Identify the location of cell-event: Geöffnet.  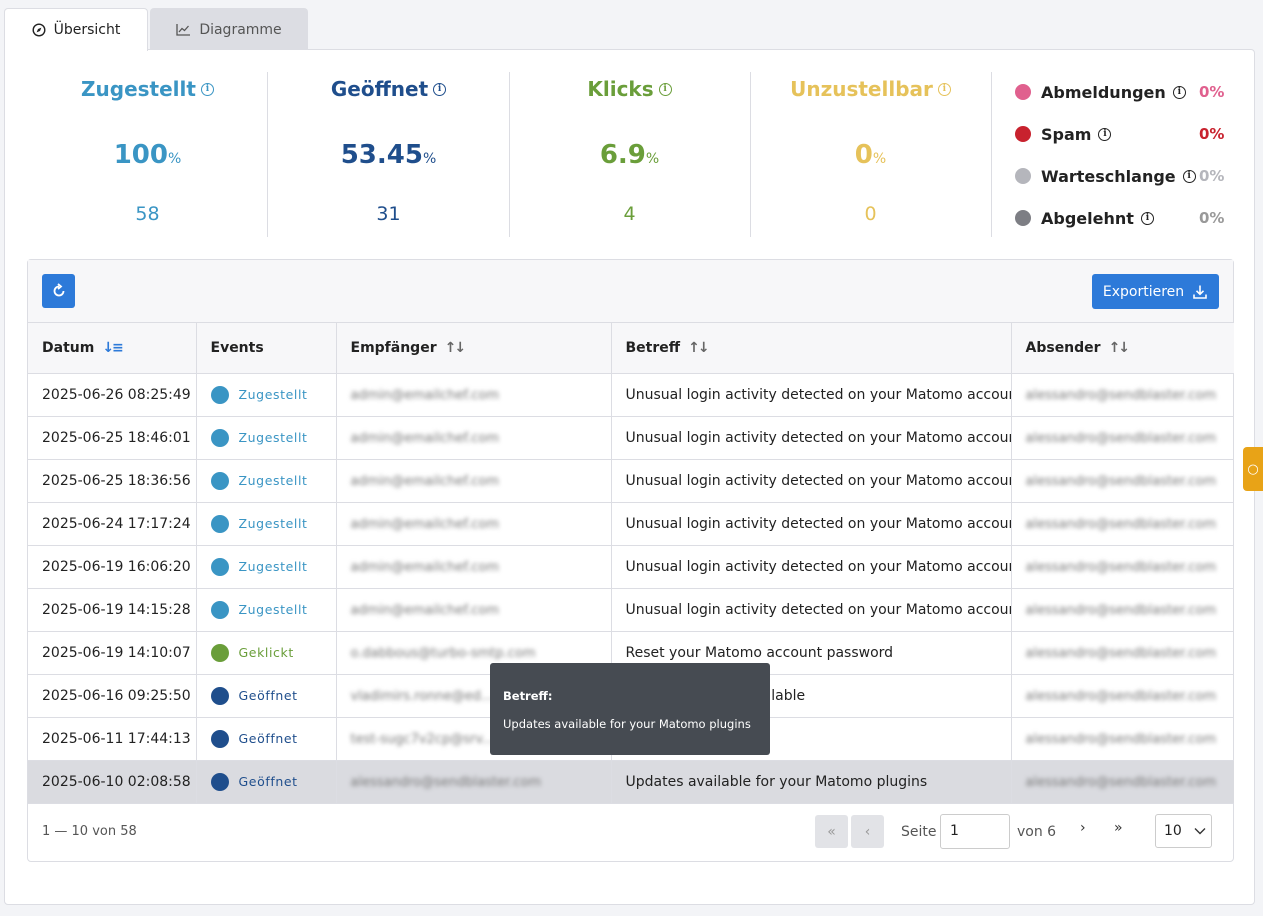
(266, 696).